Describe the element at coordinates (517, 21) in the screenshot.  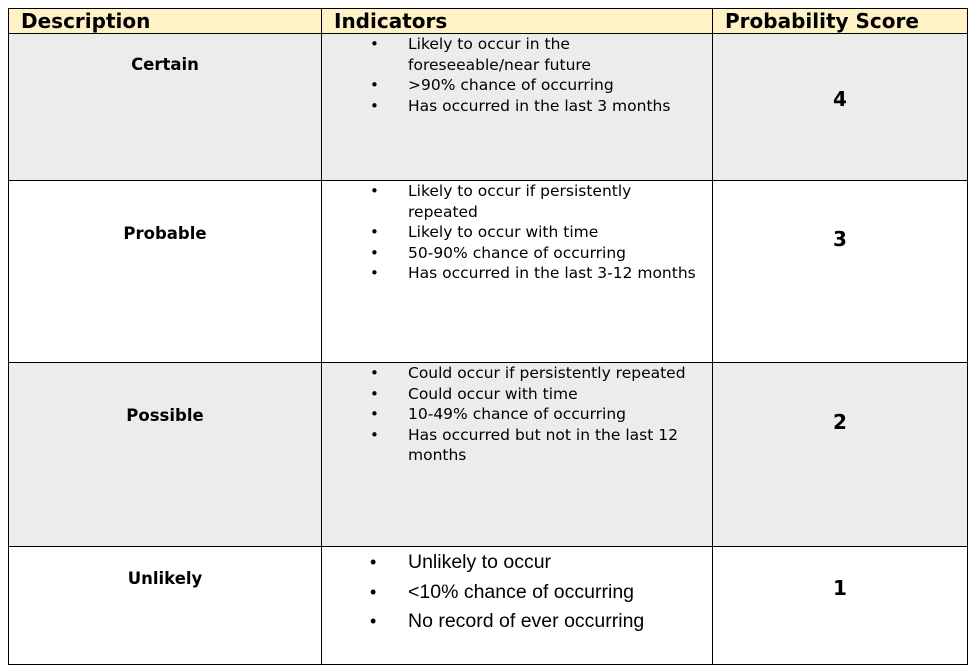
I see `header-indicators: Indicators` at that location.